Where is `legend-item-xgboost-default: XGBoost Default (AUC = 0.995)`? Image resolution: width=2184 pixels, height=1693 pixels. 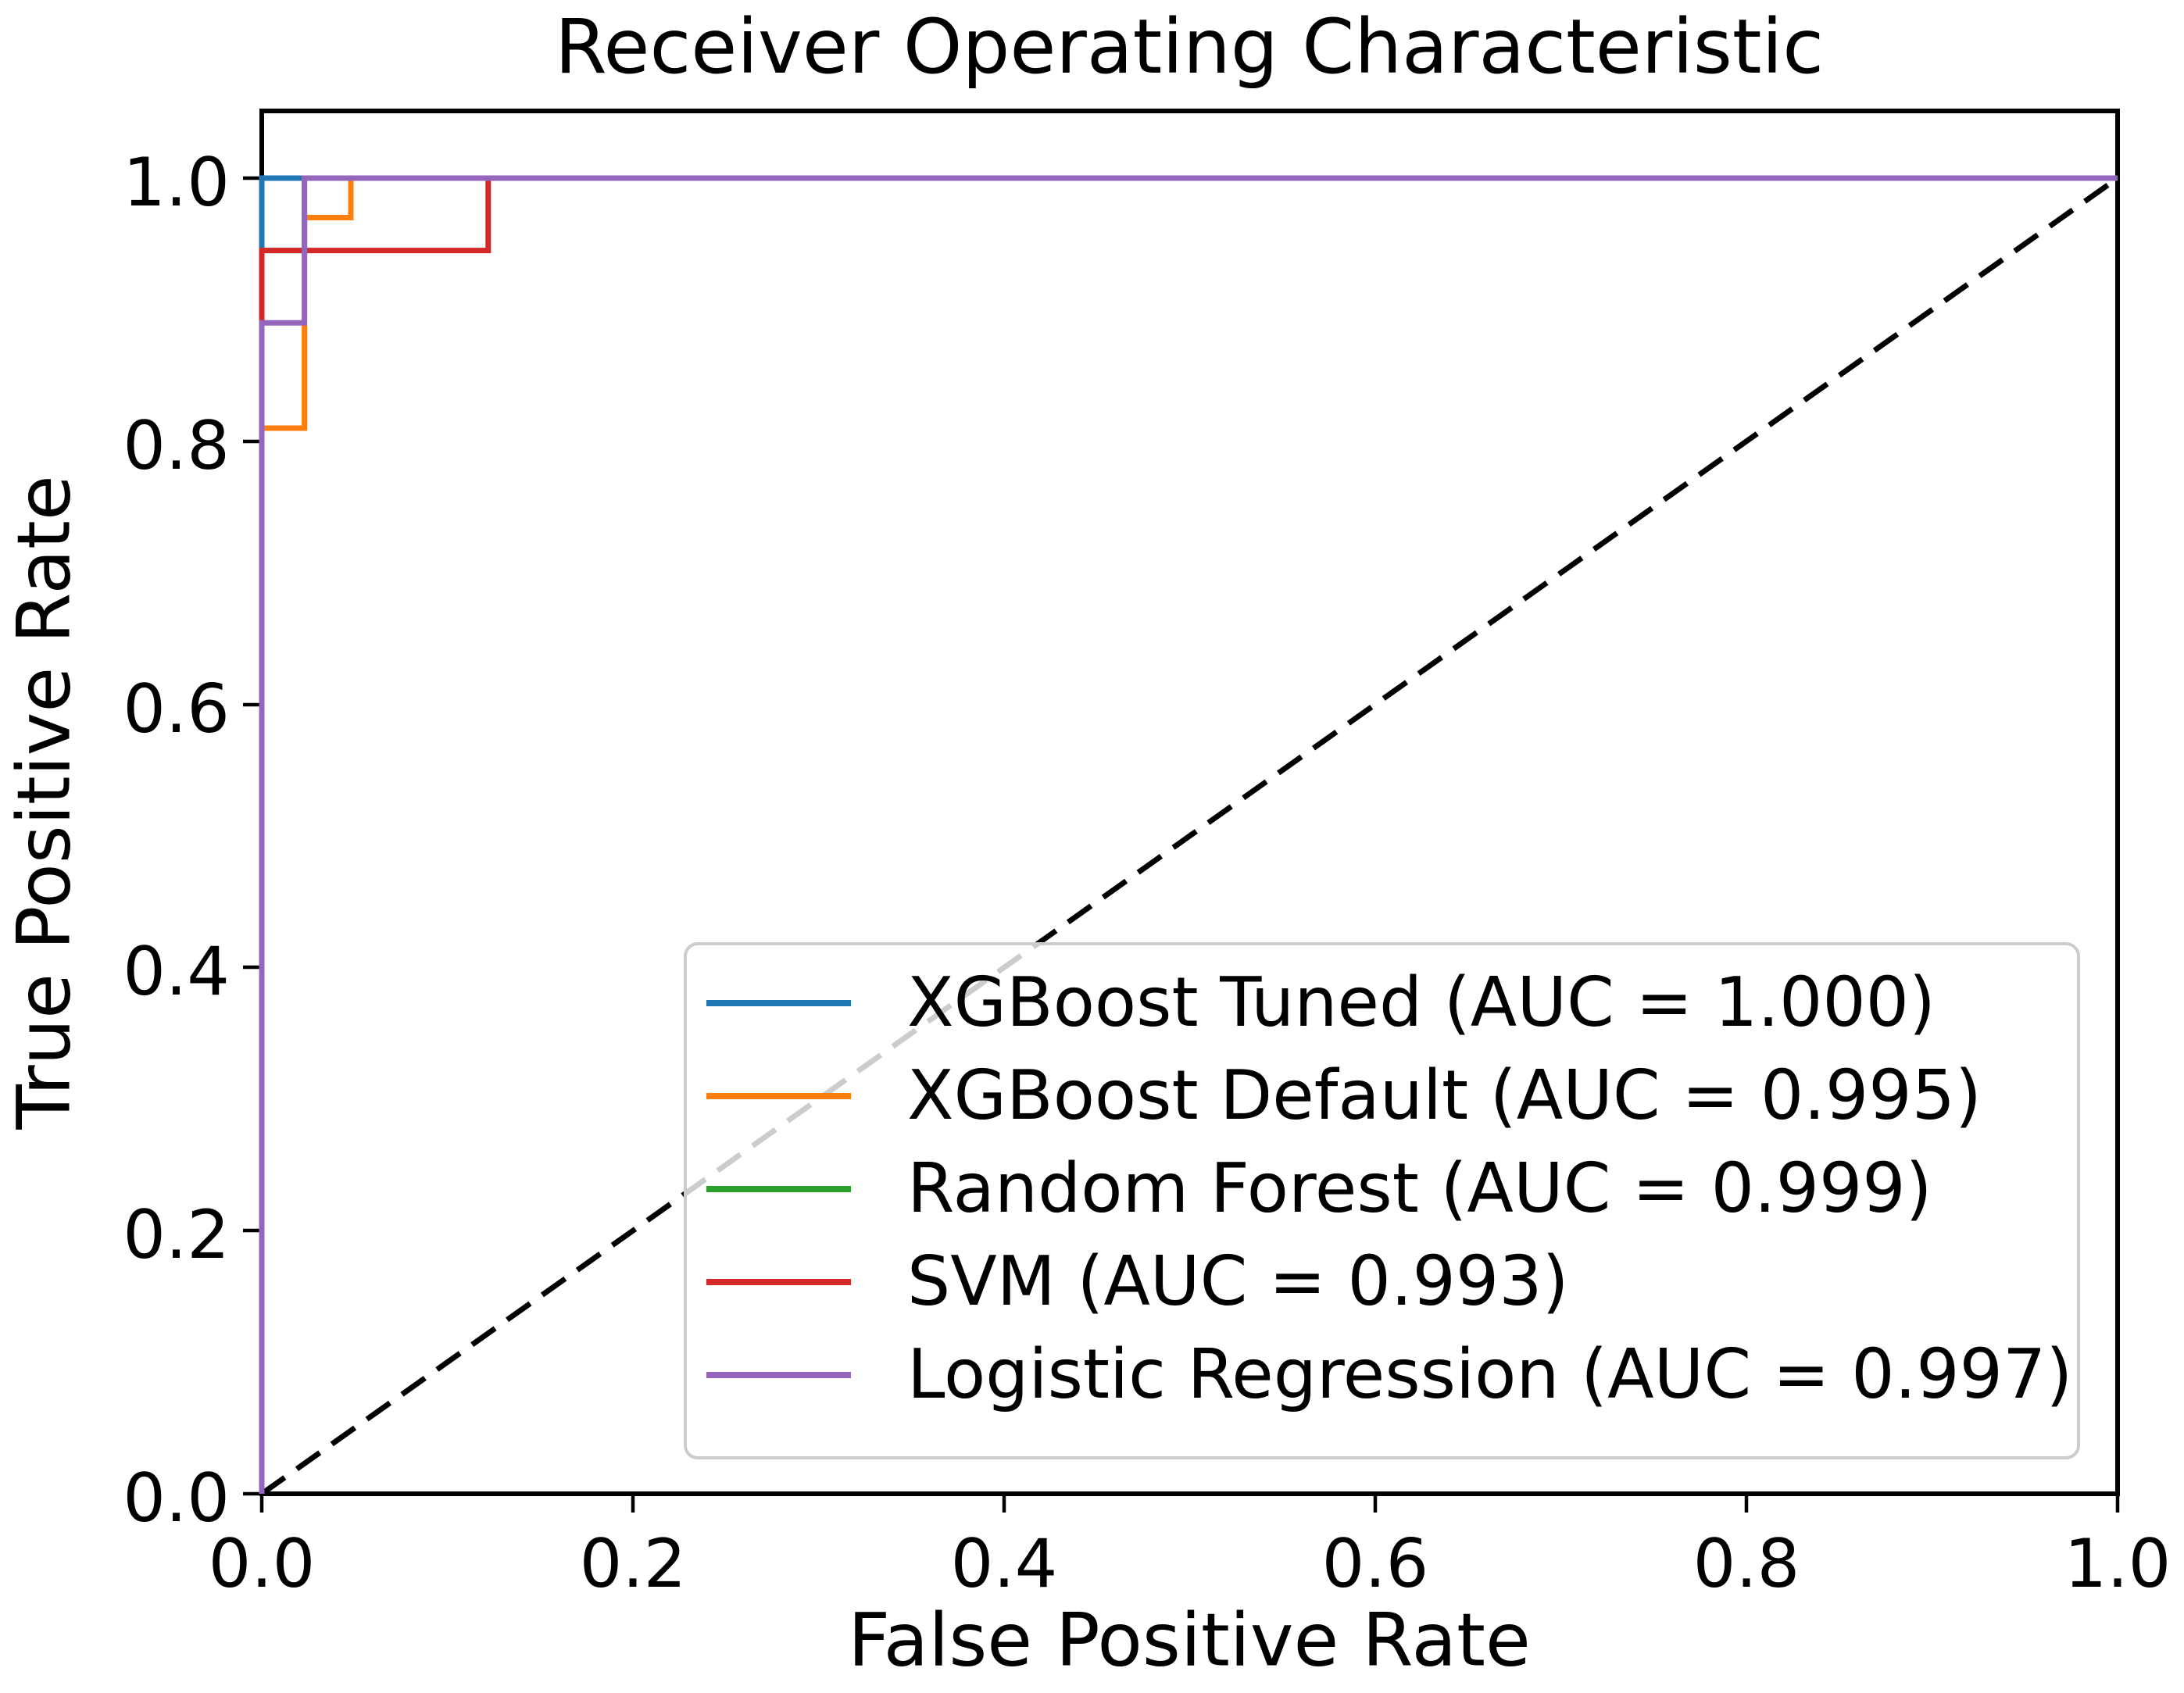 legend-item-xgboost-default: XGBoost Default (AUC = 0.995) is located at coordinates (1391, 1095).